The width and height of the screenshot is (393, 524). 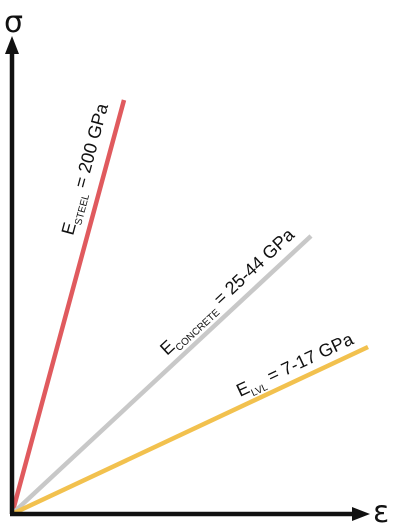 I want to click on x-axis-arrowhead, so click(x=361, y=514).